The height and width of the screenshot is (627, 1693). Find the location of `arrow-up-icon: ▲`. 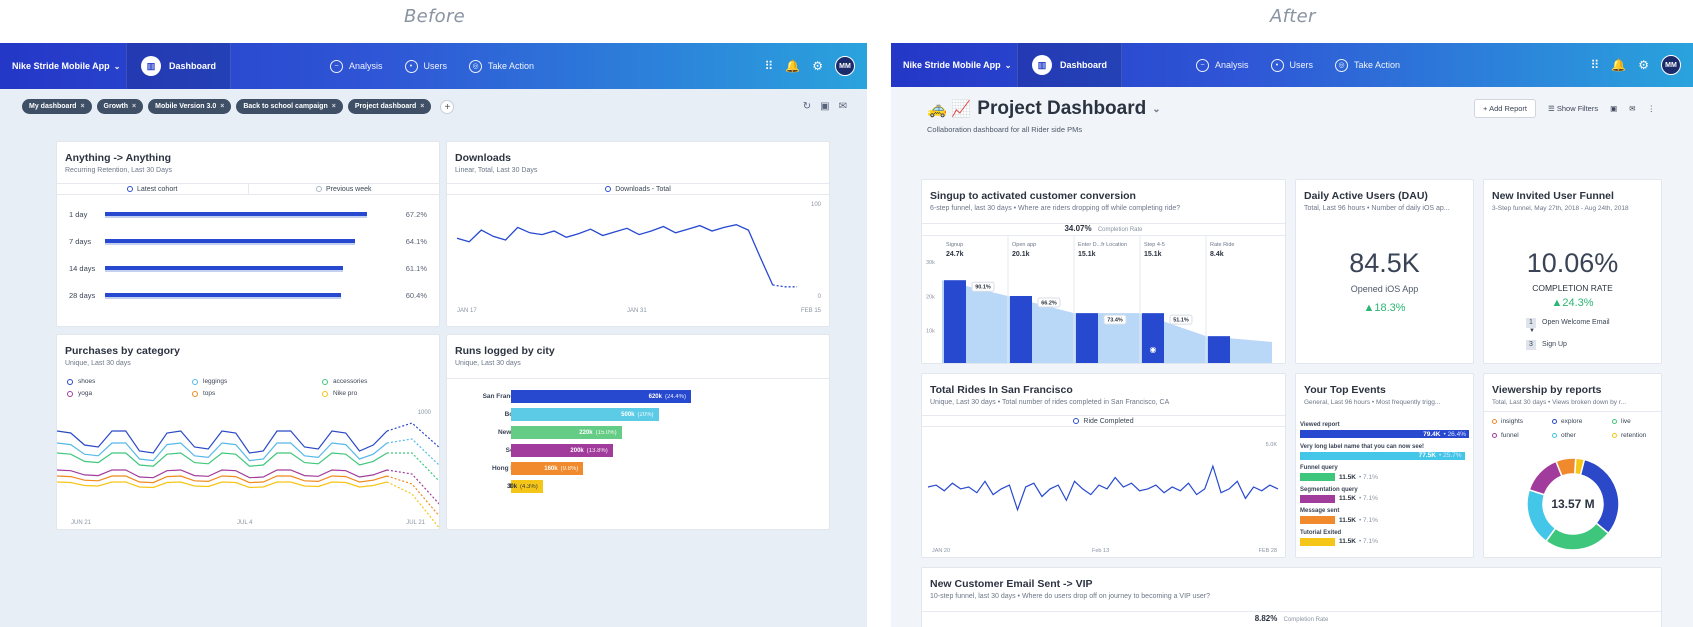

arrow-up-icon: ▲ is located at coordinates (1557, 303).